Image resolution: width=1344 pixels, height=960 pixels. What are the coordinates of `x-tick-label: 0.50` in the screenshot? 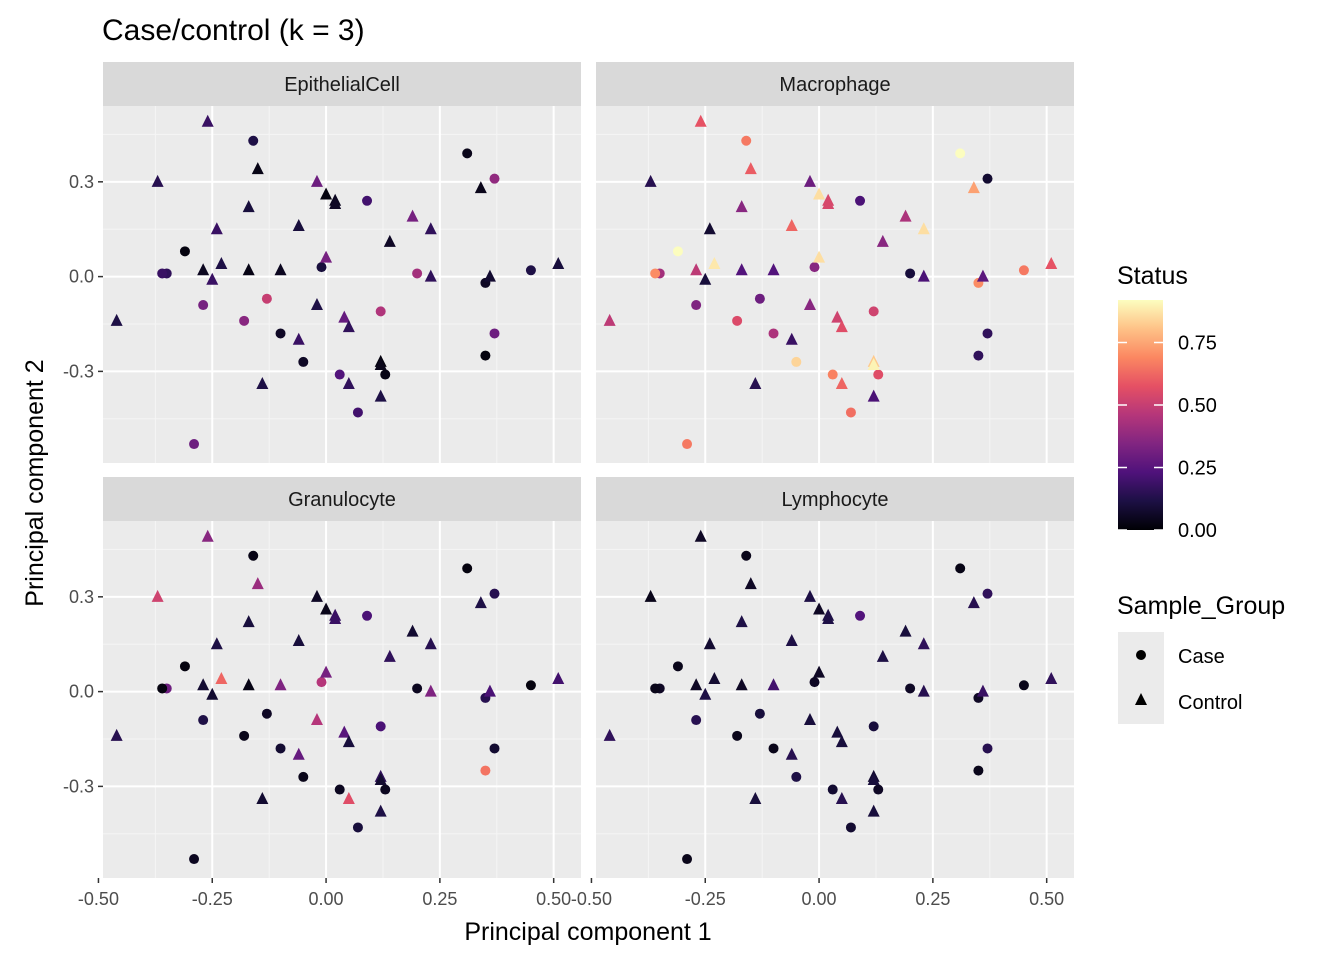 It's located at (553, 899).